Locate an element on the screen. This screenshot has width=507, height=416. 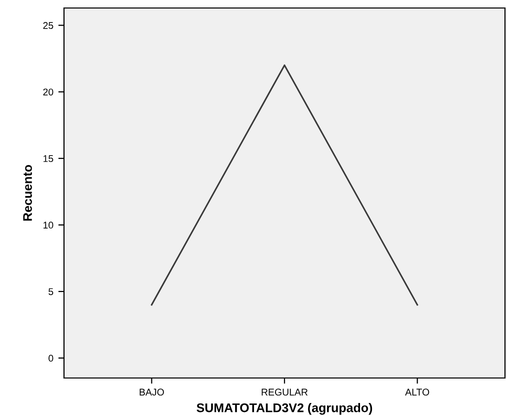
y-tick-label: 10 is located at coordinates (49, 225).